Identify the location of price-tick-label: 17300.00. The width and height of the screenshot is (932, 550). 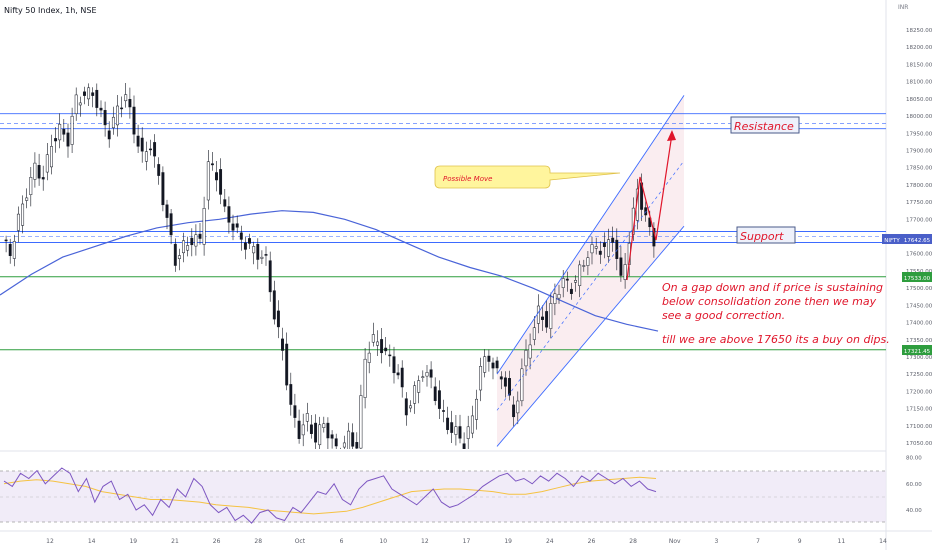
(919, 358).